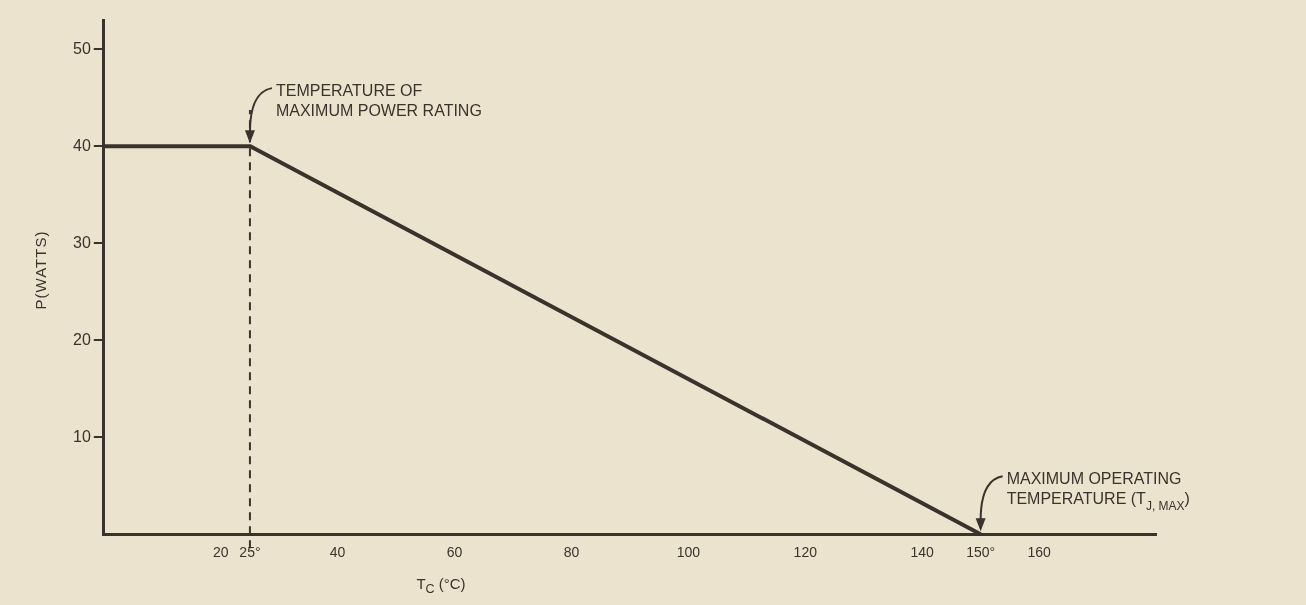  I want to click on x-tick-label: 80, so click(571, 552).